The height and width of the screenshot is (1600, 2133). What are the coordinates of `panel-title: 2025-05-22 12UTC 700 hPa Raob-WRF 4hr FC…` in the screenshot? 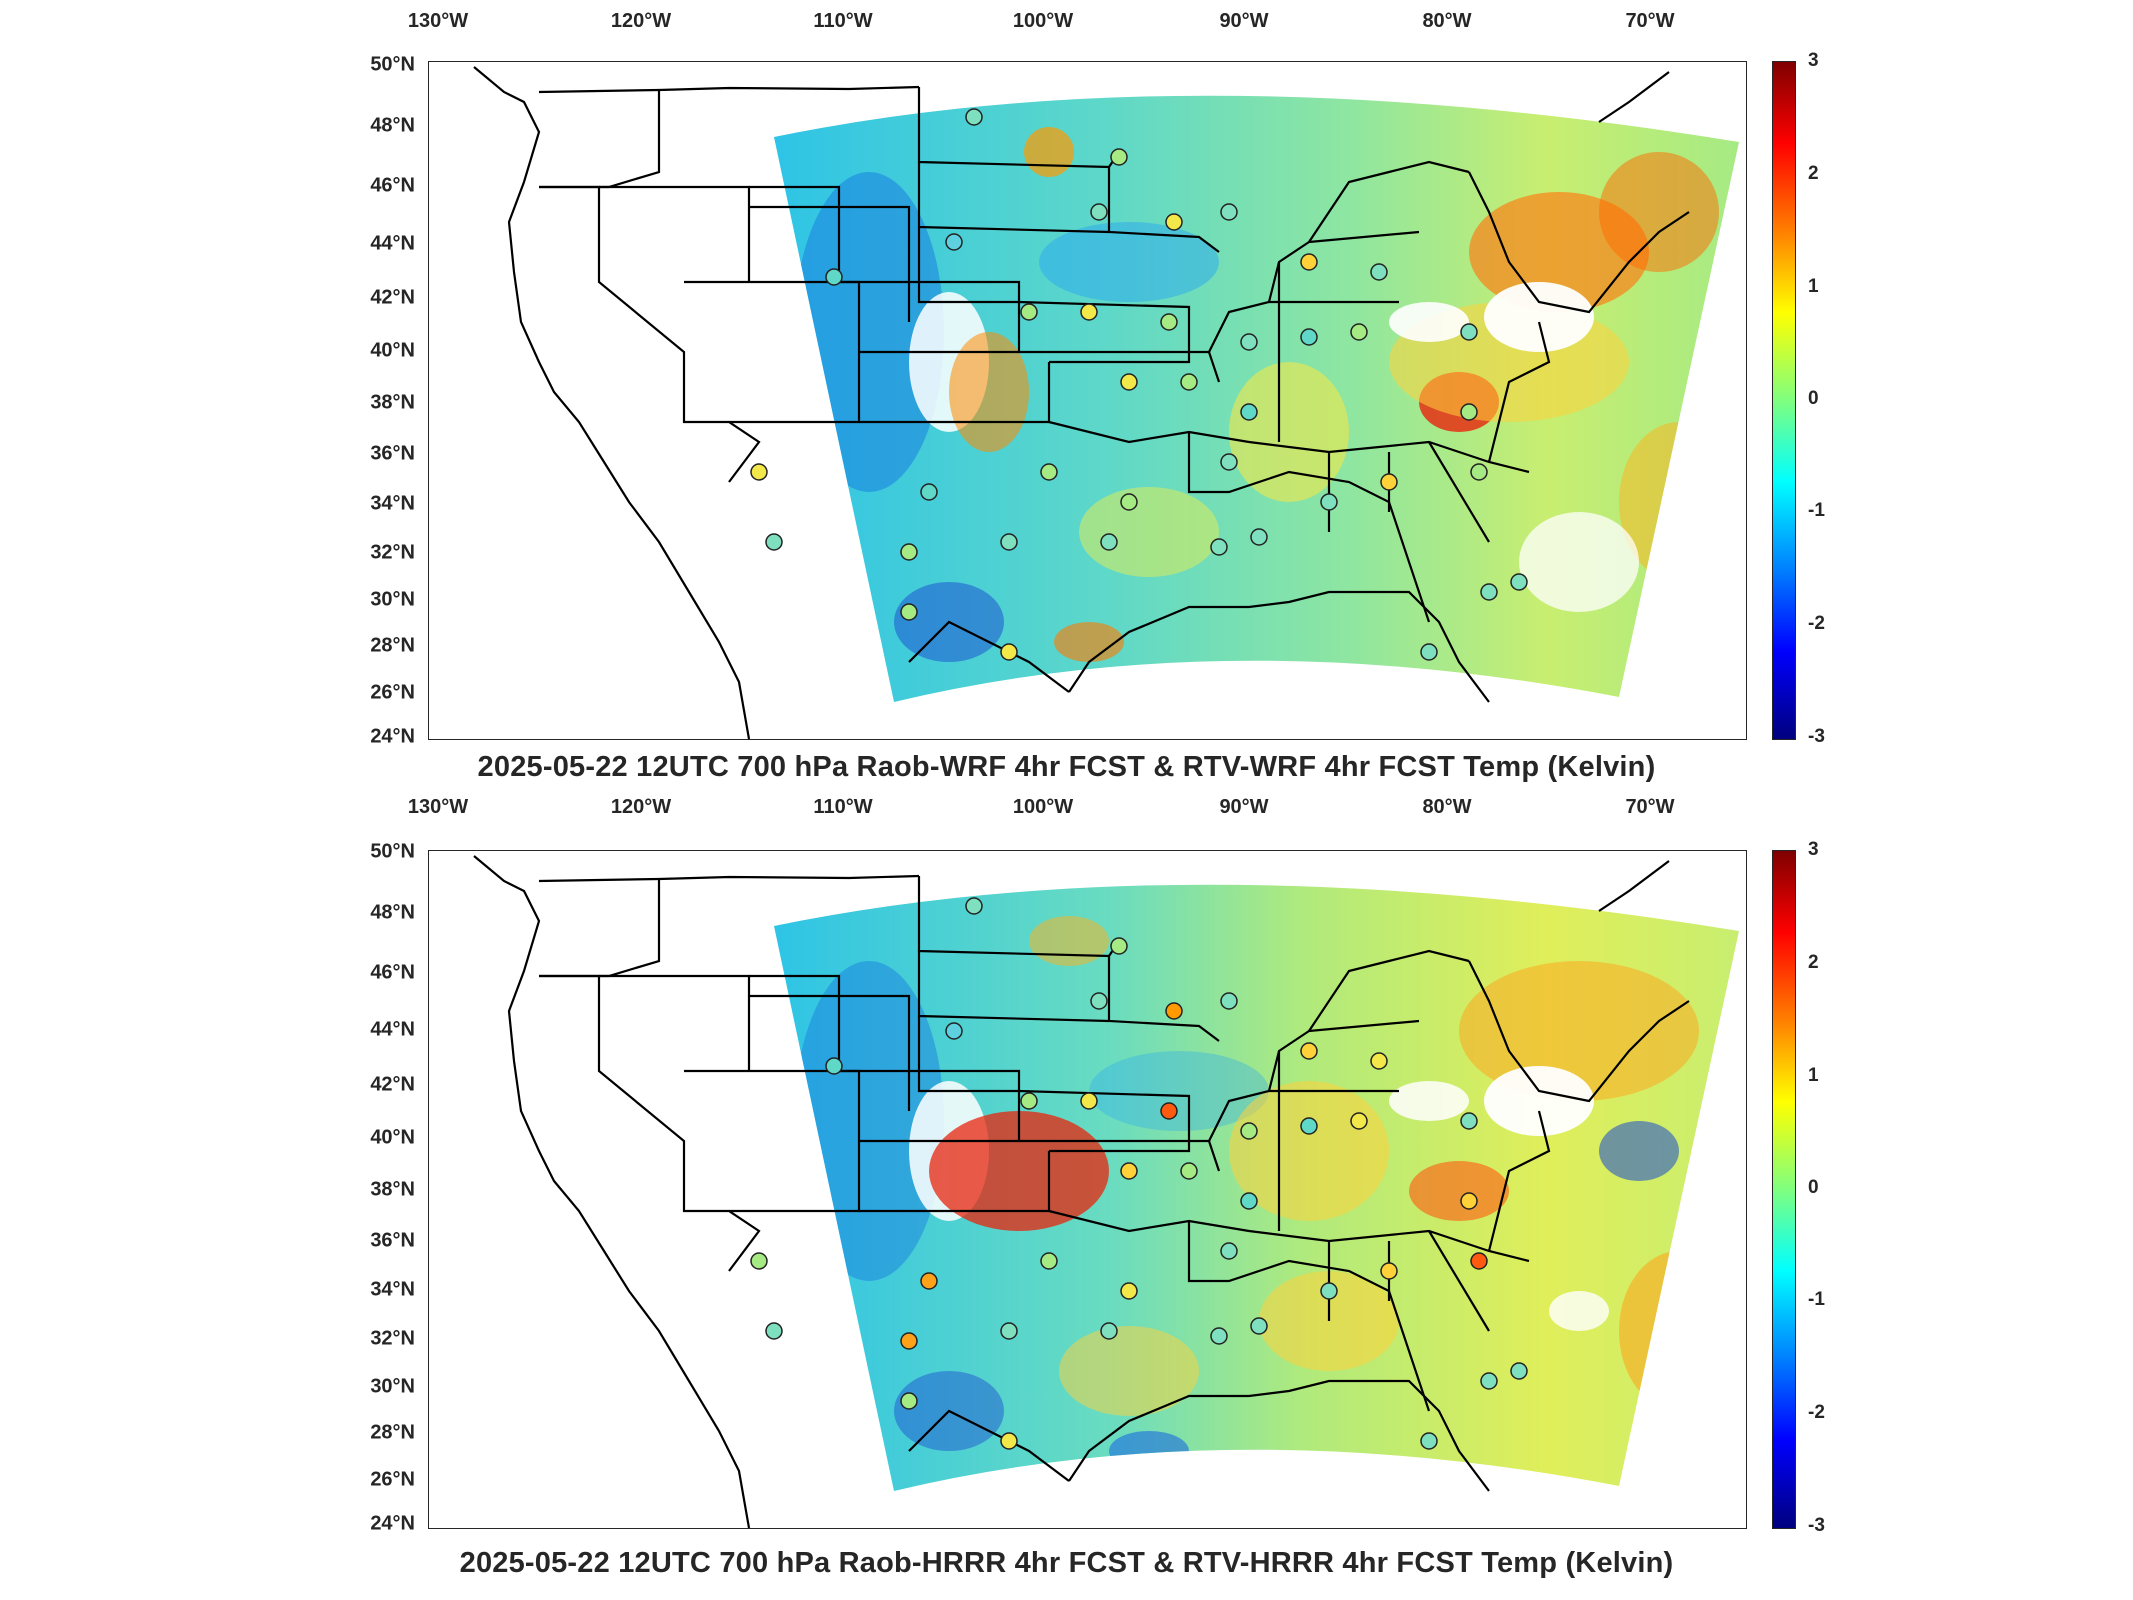 It's located at (1066, 767).